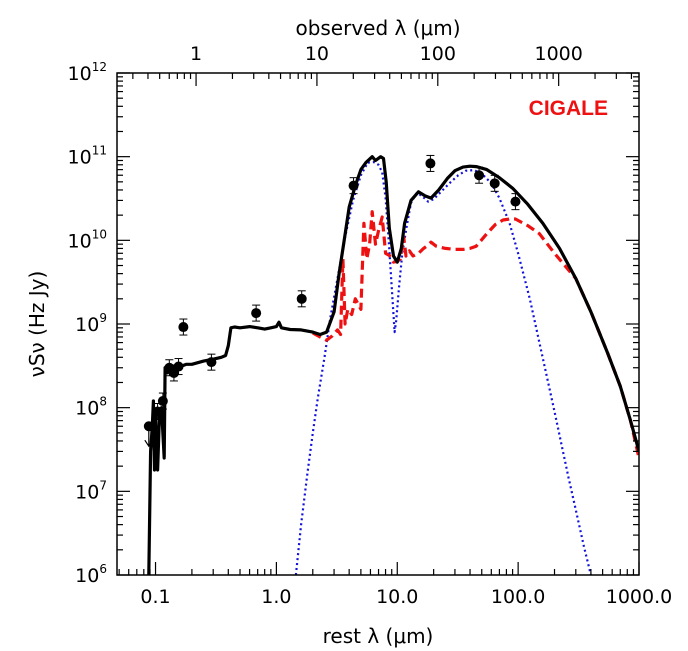  I want to click on x-tick-label: 100.0, so click(518, 597).